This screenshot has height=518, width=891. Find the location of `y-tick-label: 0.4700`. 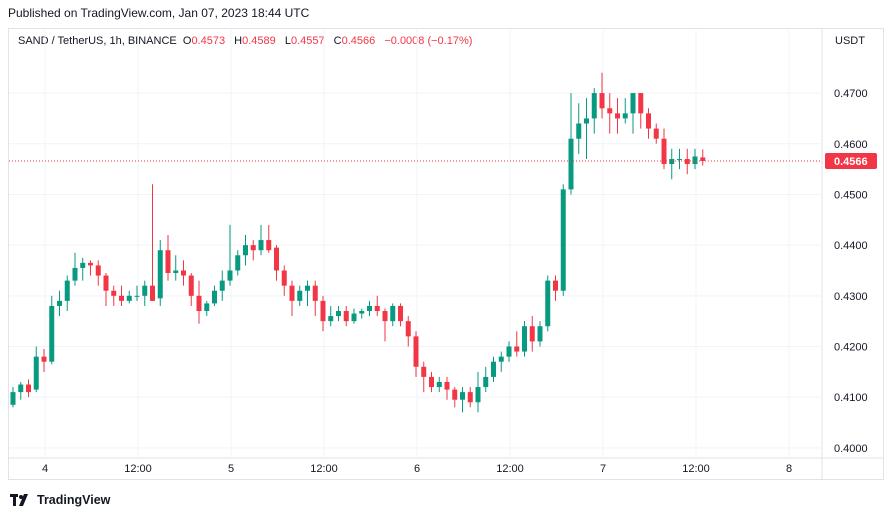

y-tick-label: 0.4700 is located at coordinates (851, 94).